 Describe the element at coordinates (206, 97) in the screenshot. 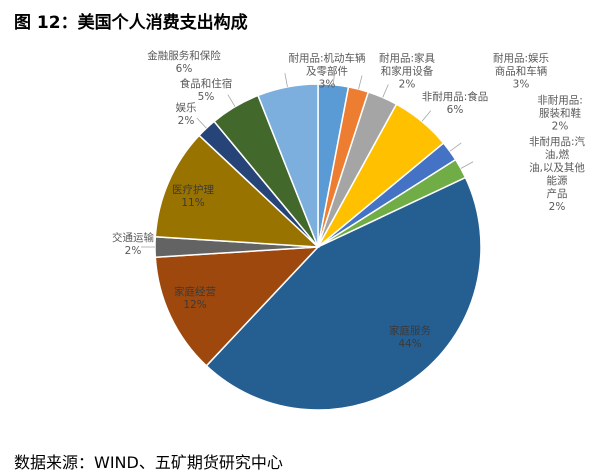

I see `percent-label: 5%` at that location.